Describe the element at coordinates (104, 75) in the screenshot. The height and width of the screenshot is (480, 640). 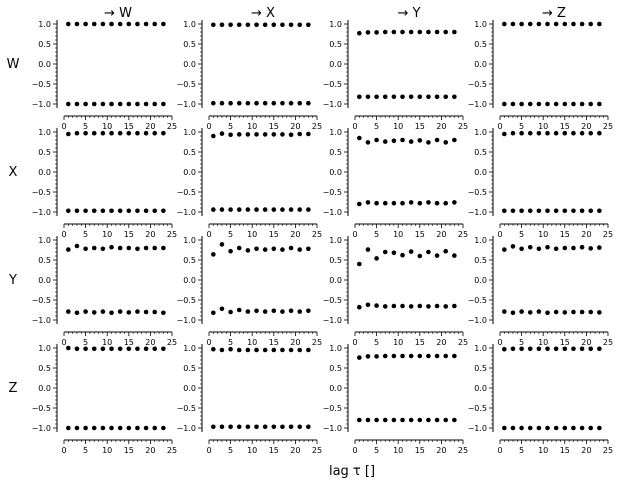
I see `panel-W-0: −1.0 −0.5 0.0 0.5 1.0 0 5 10 15 20 25` at that location.